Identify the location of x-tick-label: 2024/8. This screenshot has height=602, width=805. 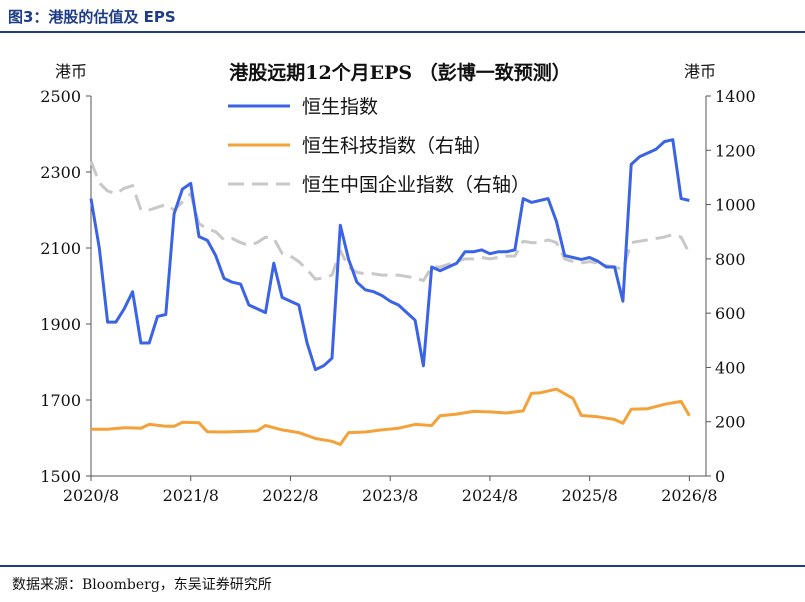
(490, 495).